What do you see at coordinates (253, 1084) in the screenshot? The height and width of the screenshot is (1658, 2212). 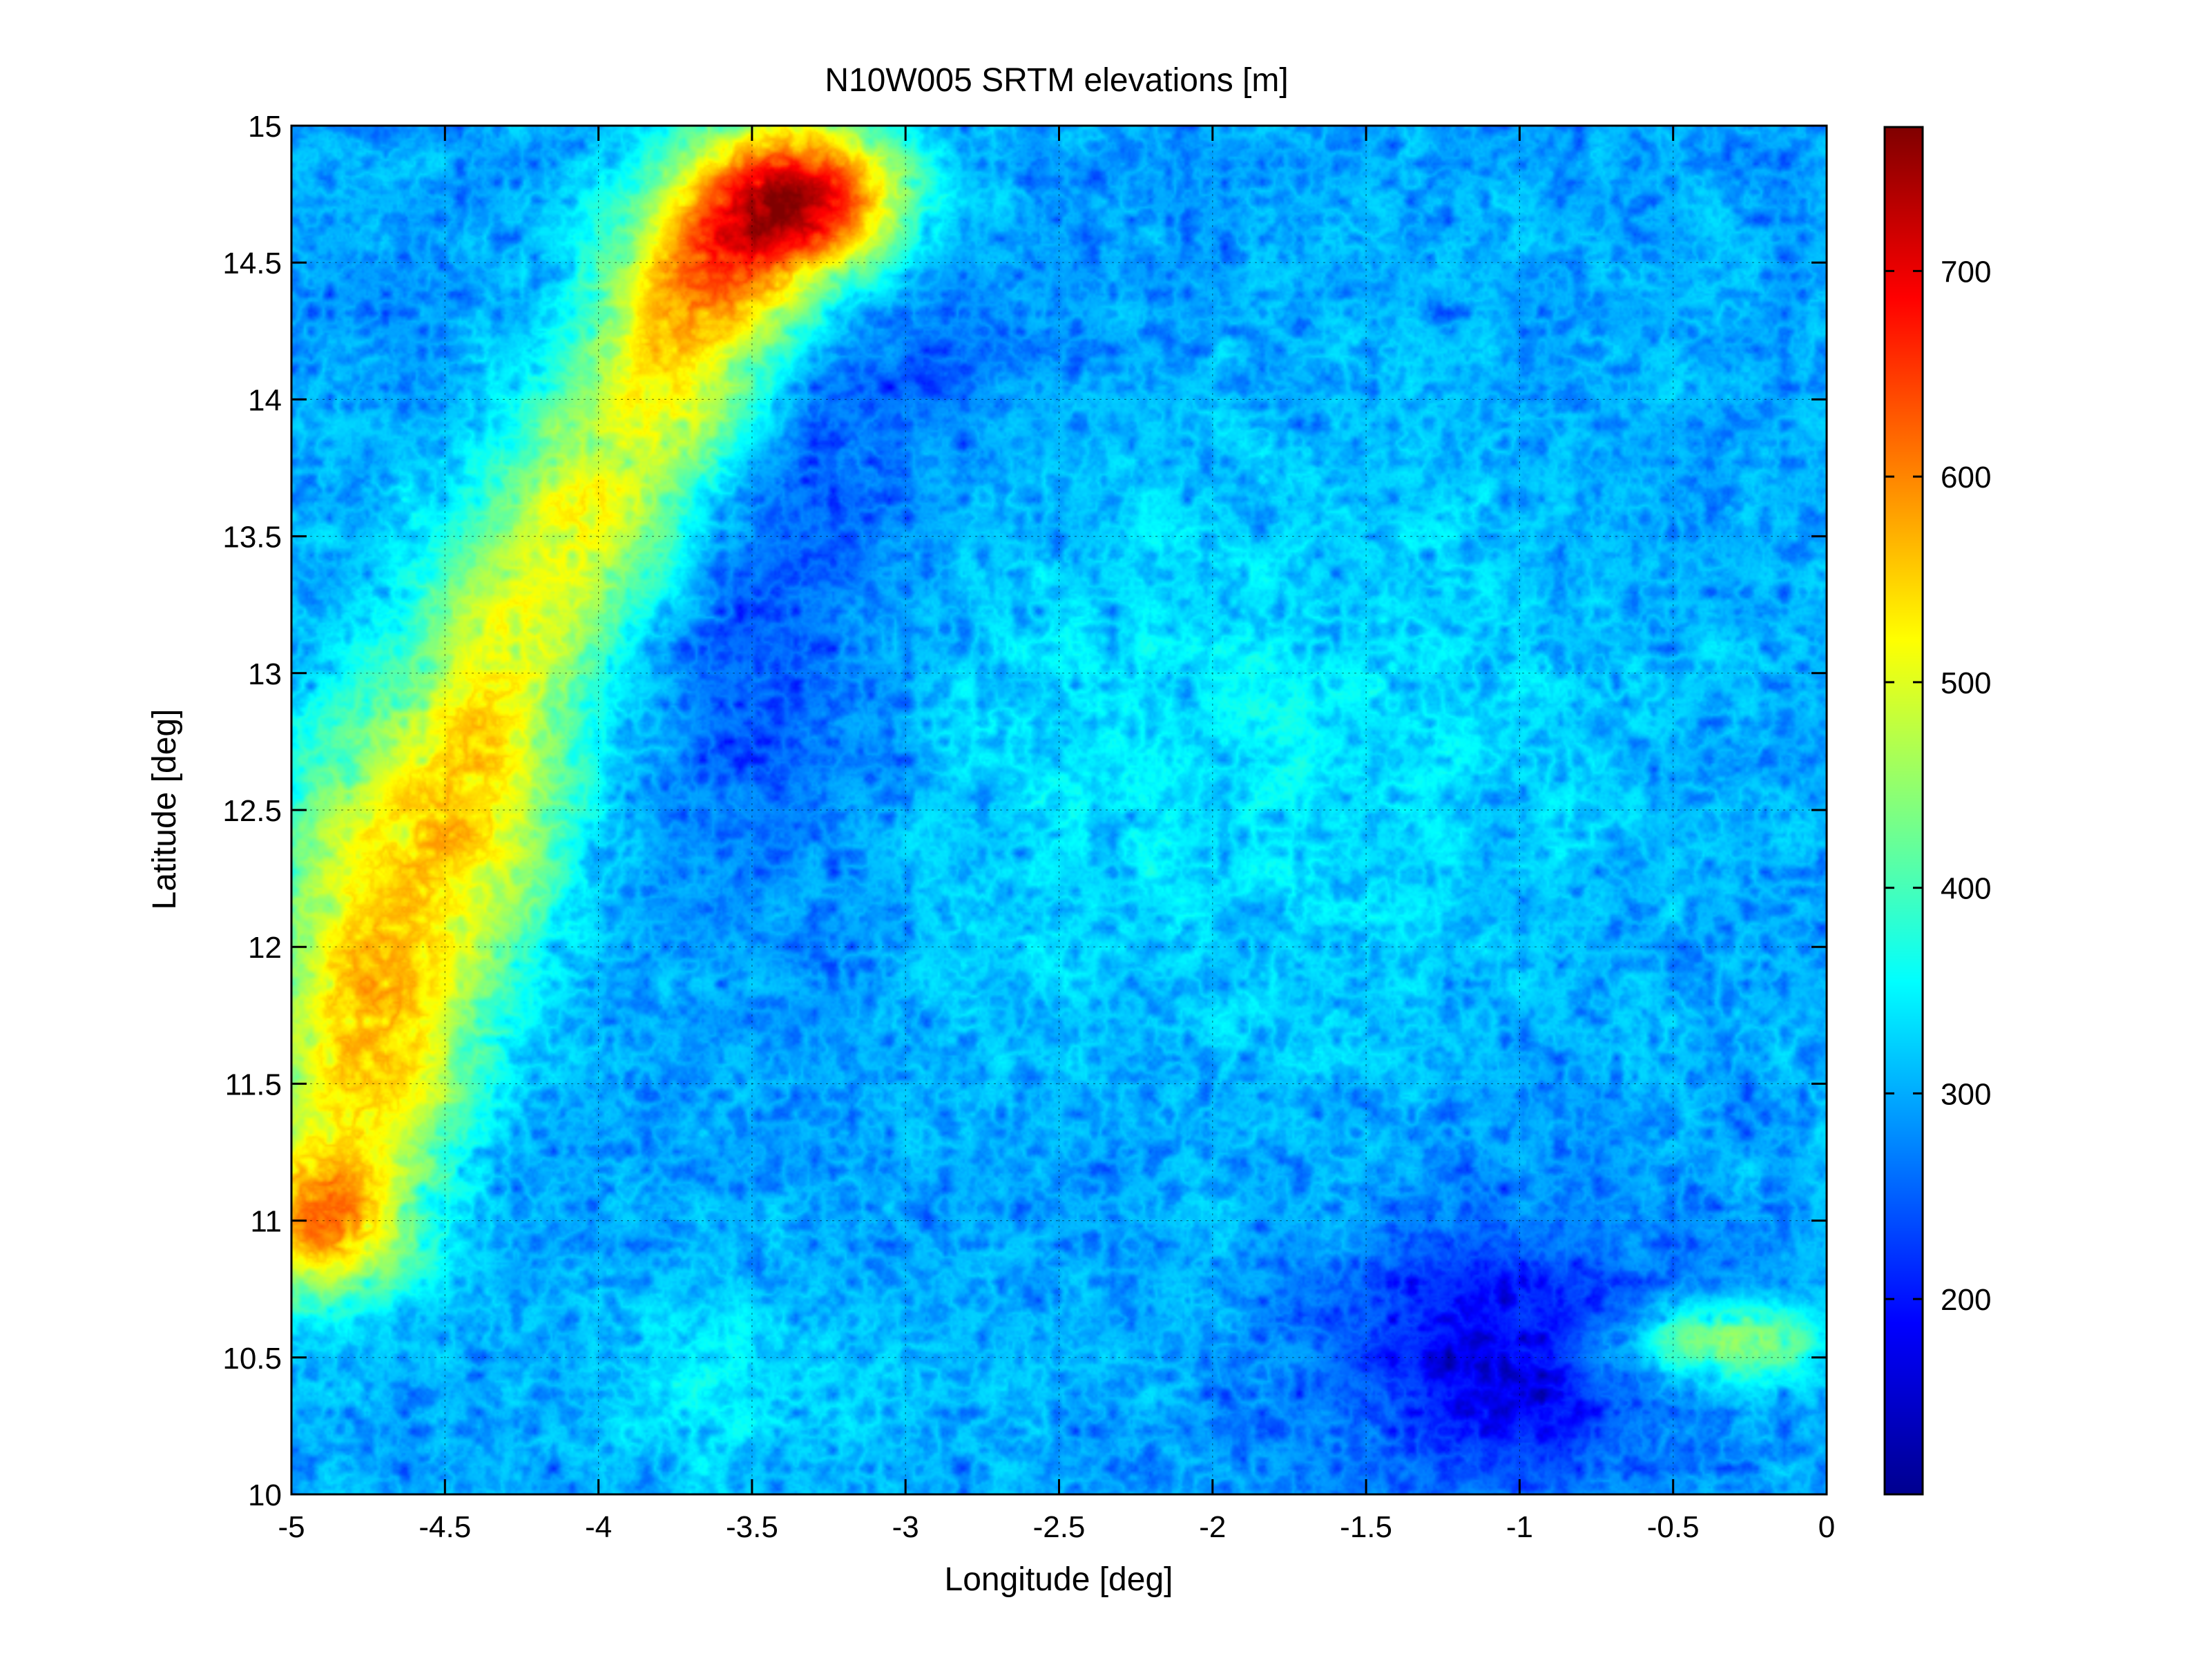 I see `y-tick-label: 11.5` at bounding box center [253, 1084].